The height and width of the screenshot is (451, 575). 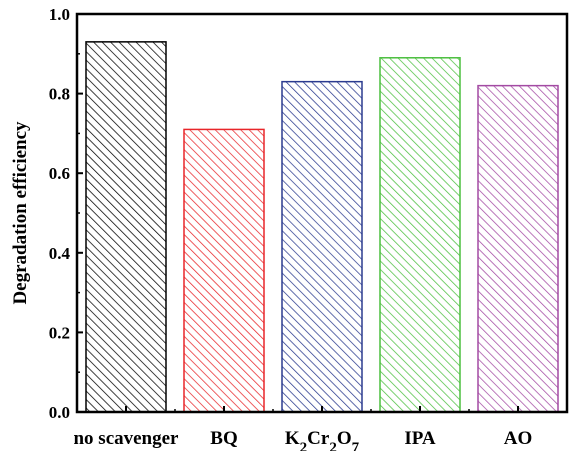 What do you see at coordinates (322, 246) in the screenshot?
I see `bar-k2cr2o7` at bounding box center [322, 246].